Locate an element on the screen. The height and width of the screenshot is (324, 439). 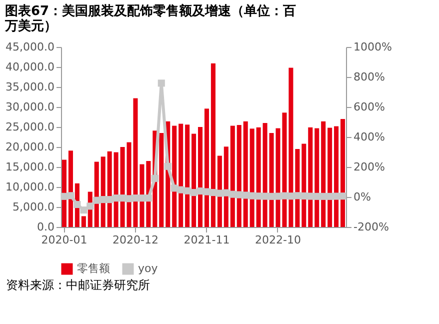
y2-tick-label: 200% is located at coordinates (369, 167).